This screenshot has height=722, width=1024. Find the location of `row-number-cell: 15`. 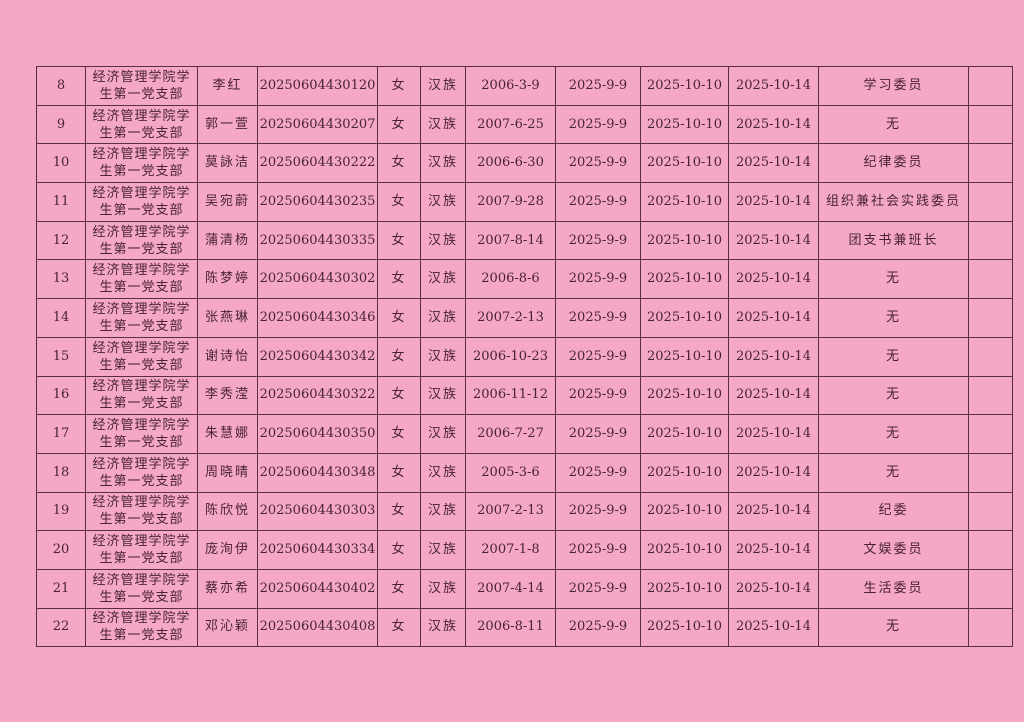

row-number-cell: 15 is located at coordinates (61, 356).